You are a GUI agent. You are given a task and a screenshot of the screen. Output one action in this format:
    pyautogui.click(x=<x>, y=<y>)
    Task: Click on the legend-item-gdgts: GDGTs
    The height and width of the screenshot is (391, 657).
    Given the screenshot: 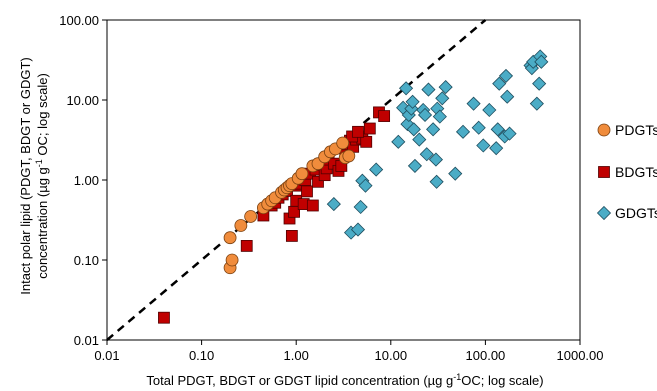 What is the action you would take?
    pyautogui.click(x=626, y=213)
    